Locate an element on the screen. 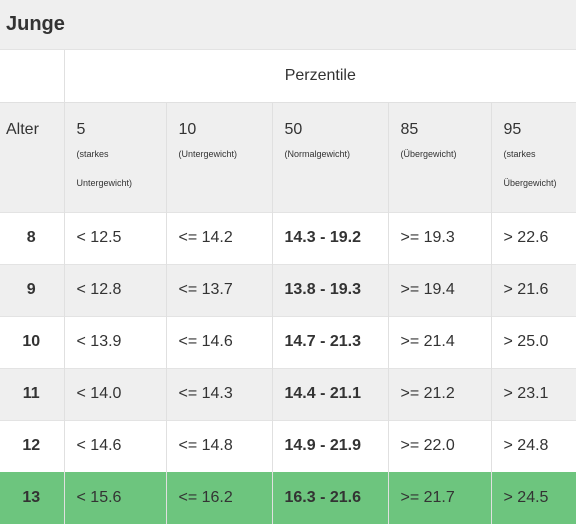 This screenshot has width=576, height=524. column-header-p5: 5 (starkes Untergewicht) is located at coordinates (115, 157).